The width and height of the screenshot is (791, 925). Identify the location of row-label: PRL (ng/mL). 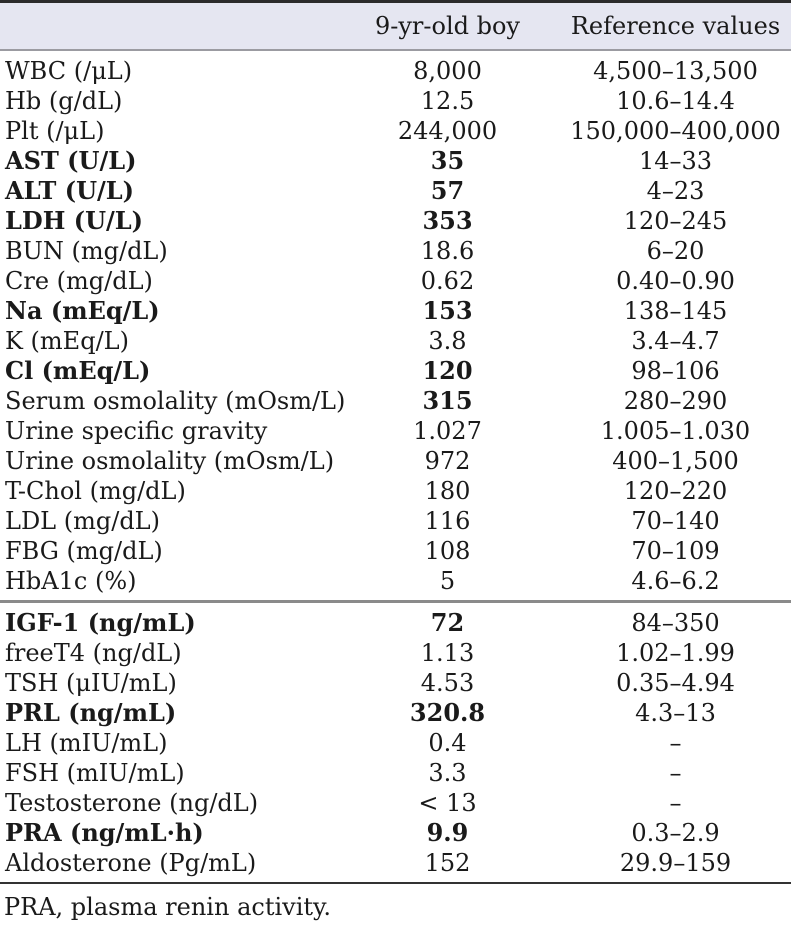
(91, 712).